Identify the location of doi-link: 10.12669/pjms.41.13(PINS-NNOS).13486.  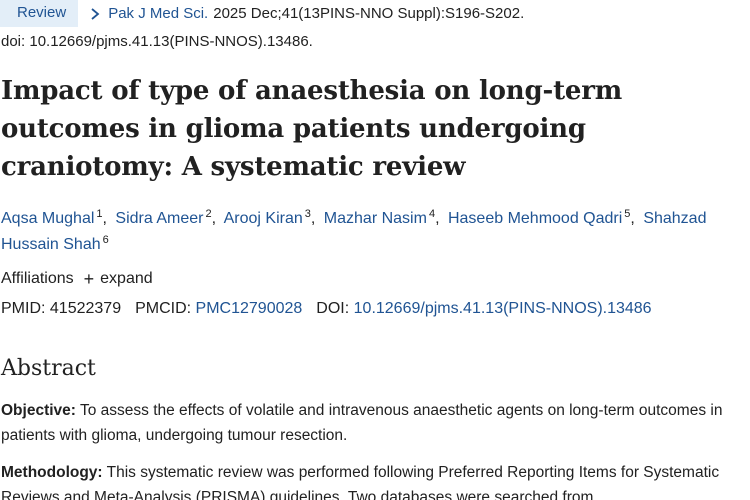
(502, 308).